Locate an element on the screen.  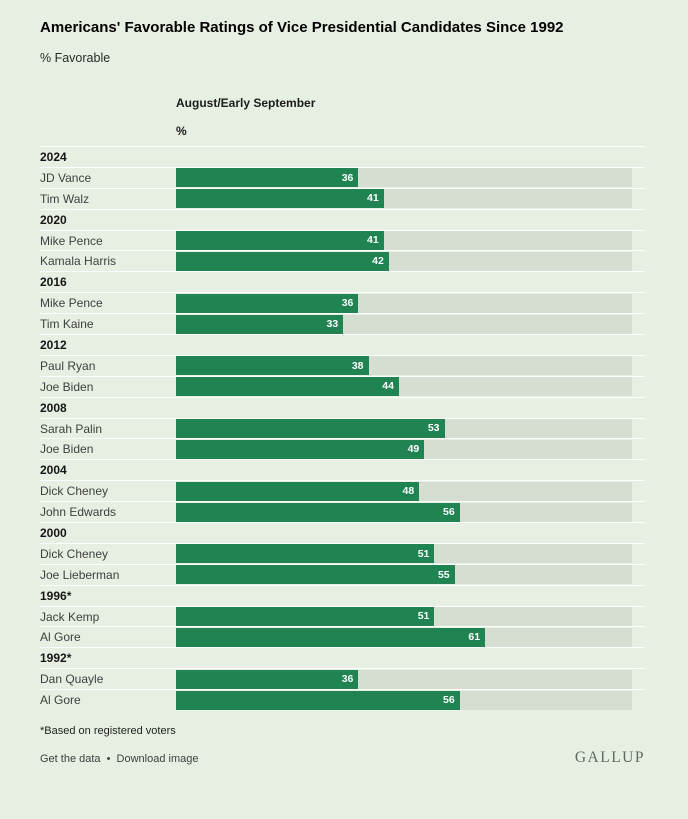
candidate-row: Tim Walz 41 is located at coordinates (342, 198).